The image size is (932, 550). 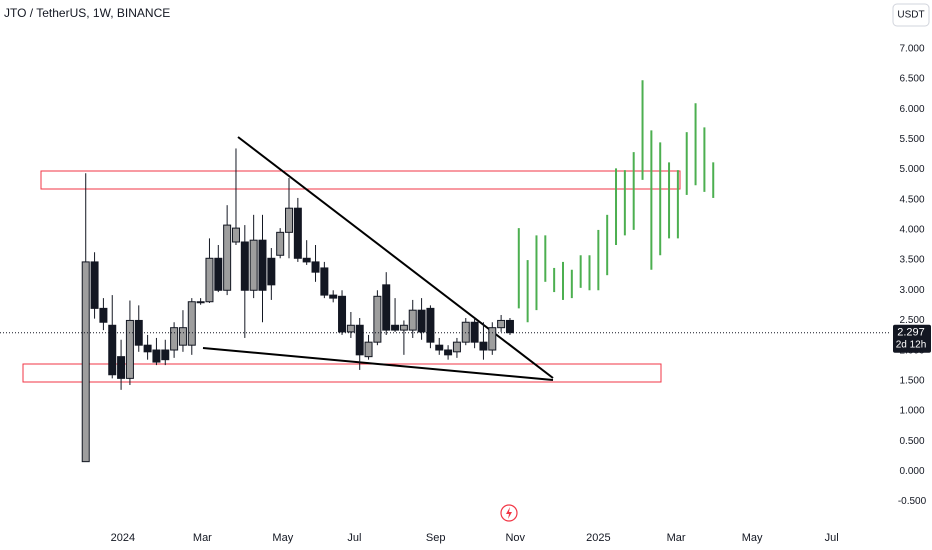 What do you see at coordinates (911, 79) in the screenshot?
I see `y-tick-label: 6.500` at bounding box center [911, 79].